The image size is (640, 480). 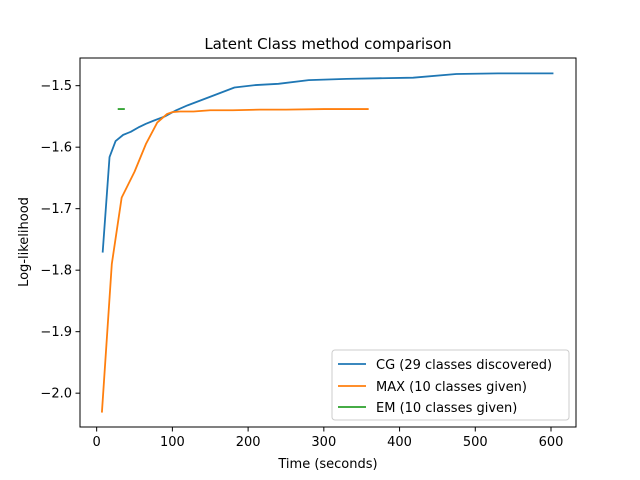 I want to click on legend-label-cg: CG (29 classes discovered), so click(x=464, y=365).